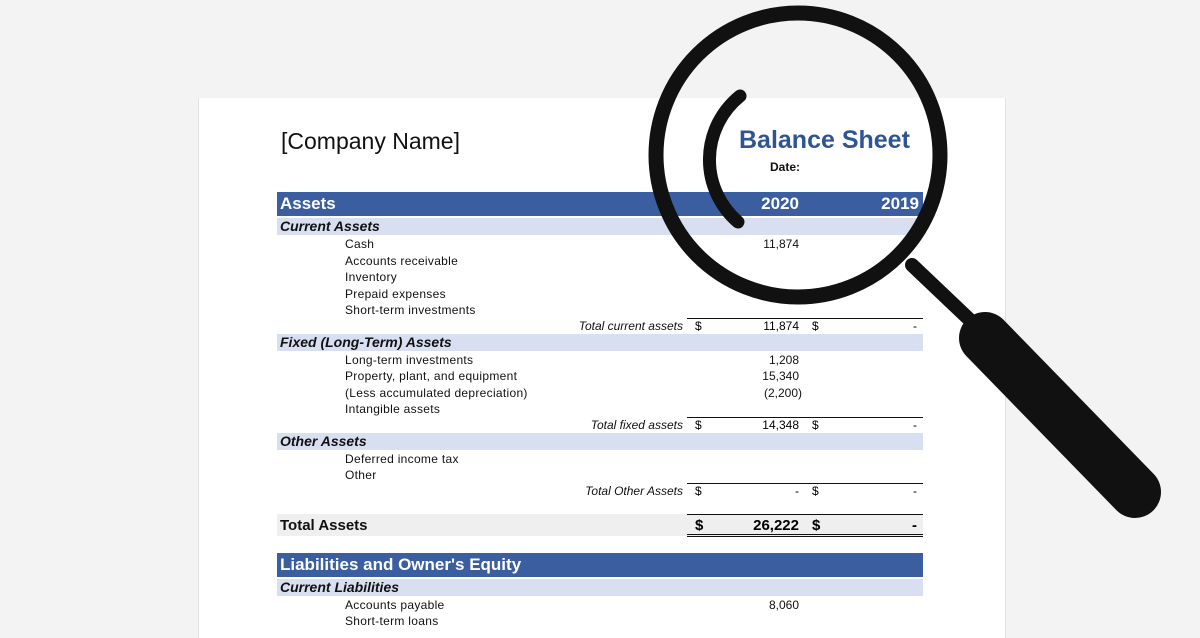  Describe the element at coordinates (431, 376) in the screenshot. I see `line-item-property: Property, plant, and equipment` at that location.